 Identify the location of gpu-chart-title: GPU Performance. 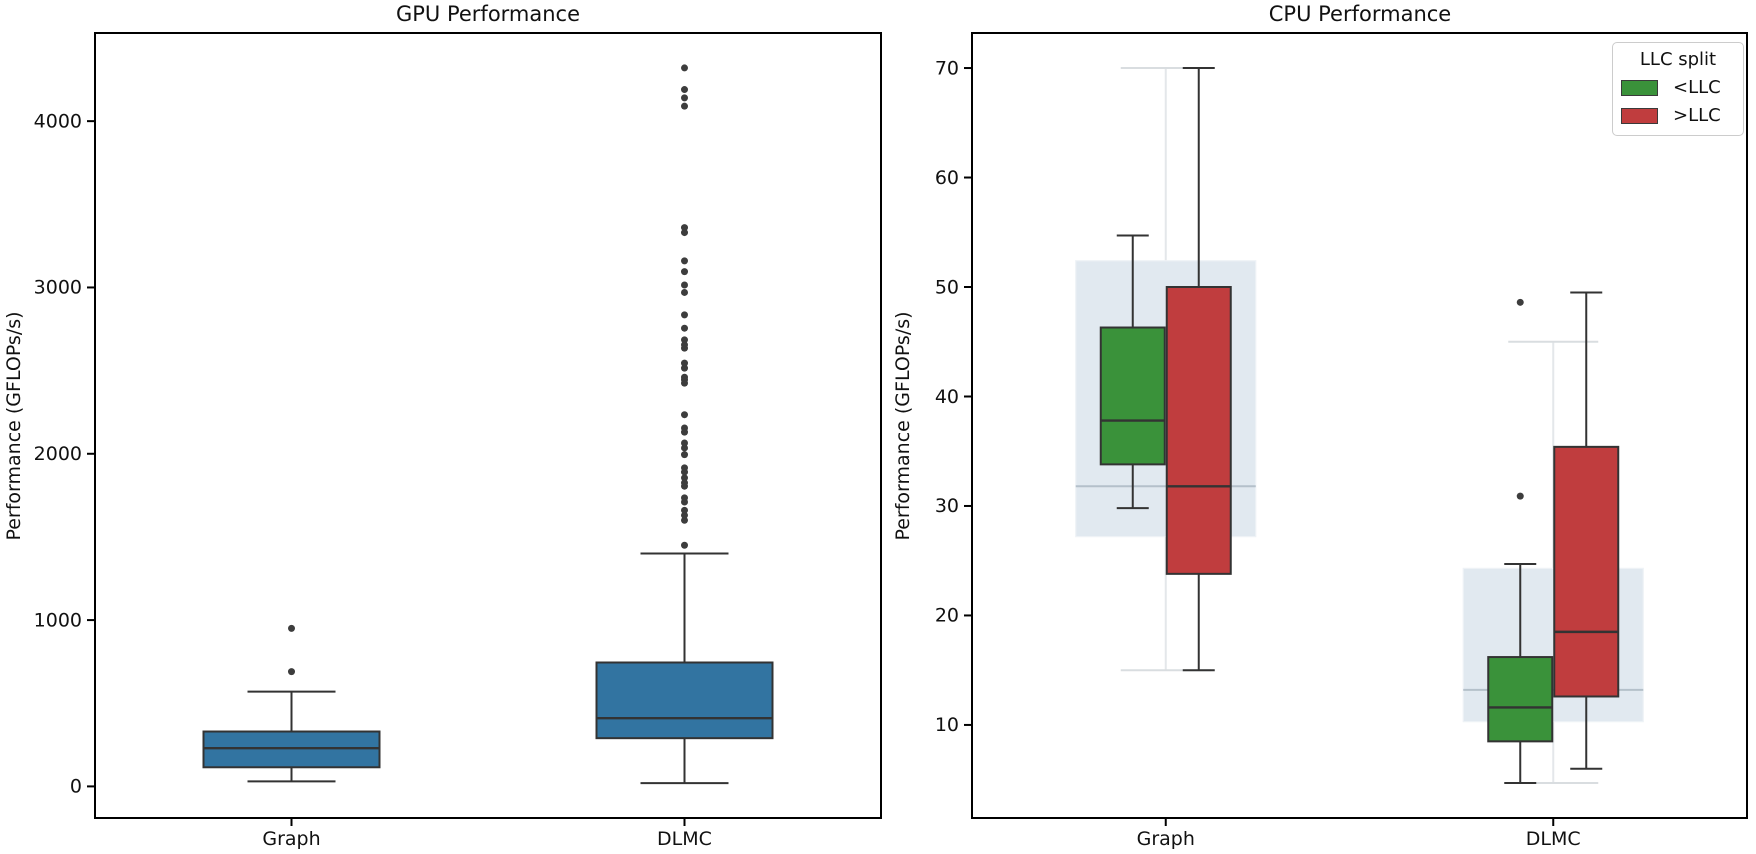
(488, 14).